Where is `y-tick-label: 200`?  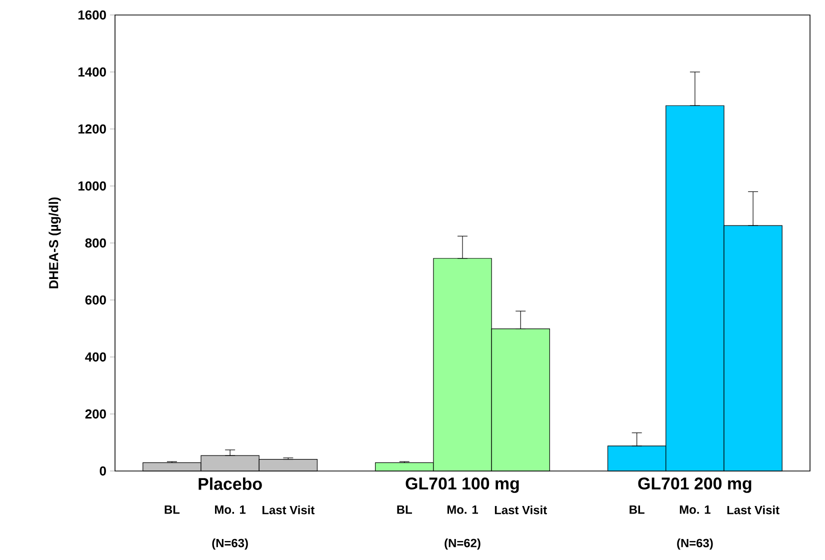
y-tick-label: 200 is located at coordinates (95, 414).